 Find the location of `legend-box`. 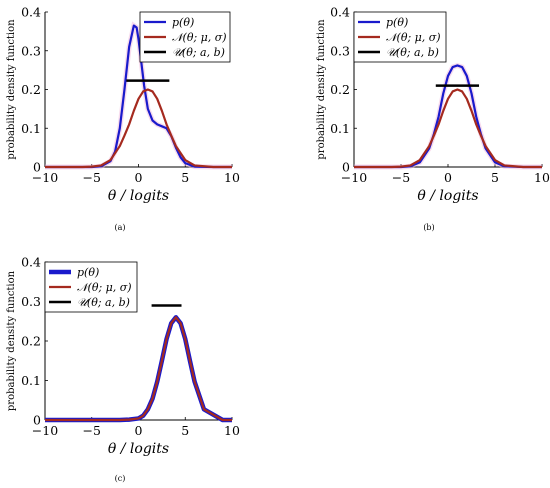

legend-box is located at coordinates (185, 37).